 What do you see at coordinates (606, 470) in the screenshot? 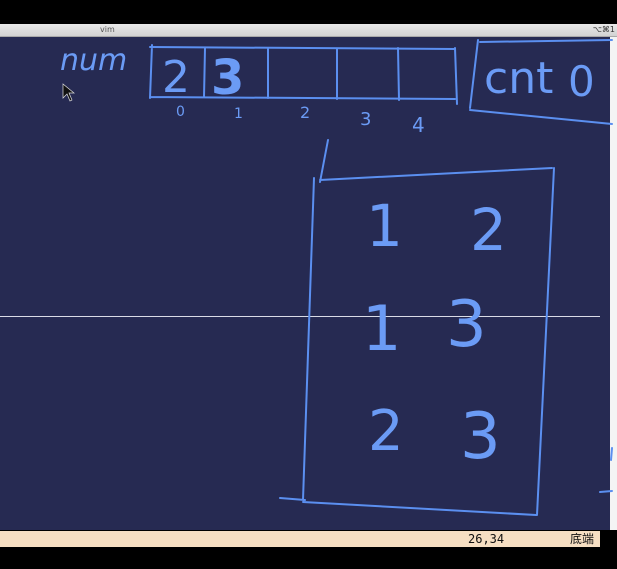
I see `stray-mark` at bounding box center [606, 470].